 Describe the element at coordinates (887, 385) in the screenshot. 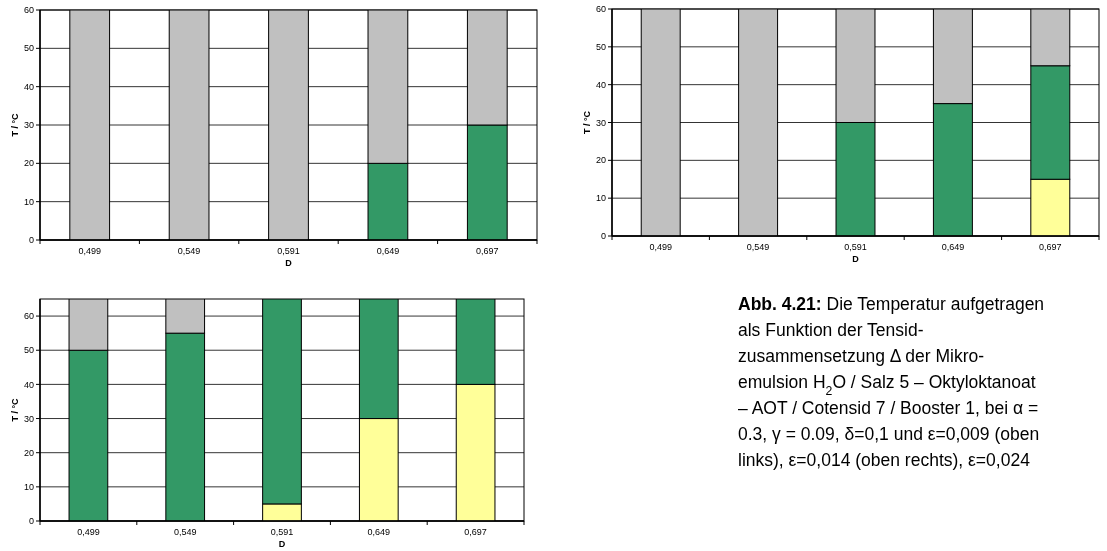

I see `text: emulsion H$_{2}$O / Salz 5 – Oktyloktanoat` at that location.